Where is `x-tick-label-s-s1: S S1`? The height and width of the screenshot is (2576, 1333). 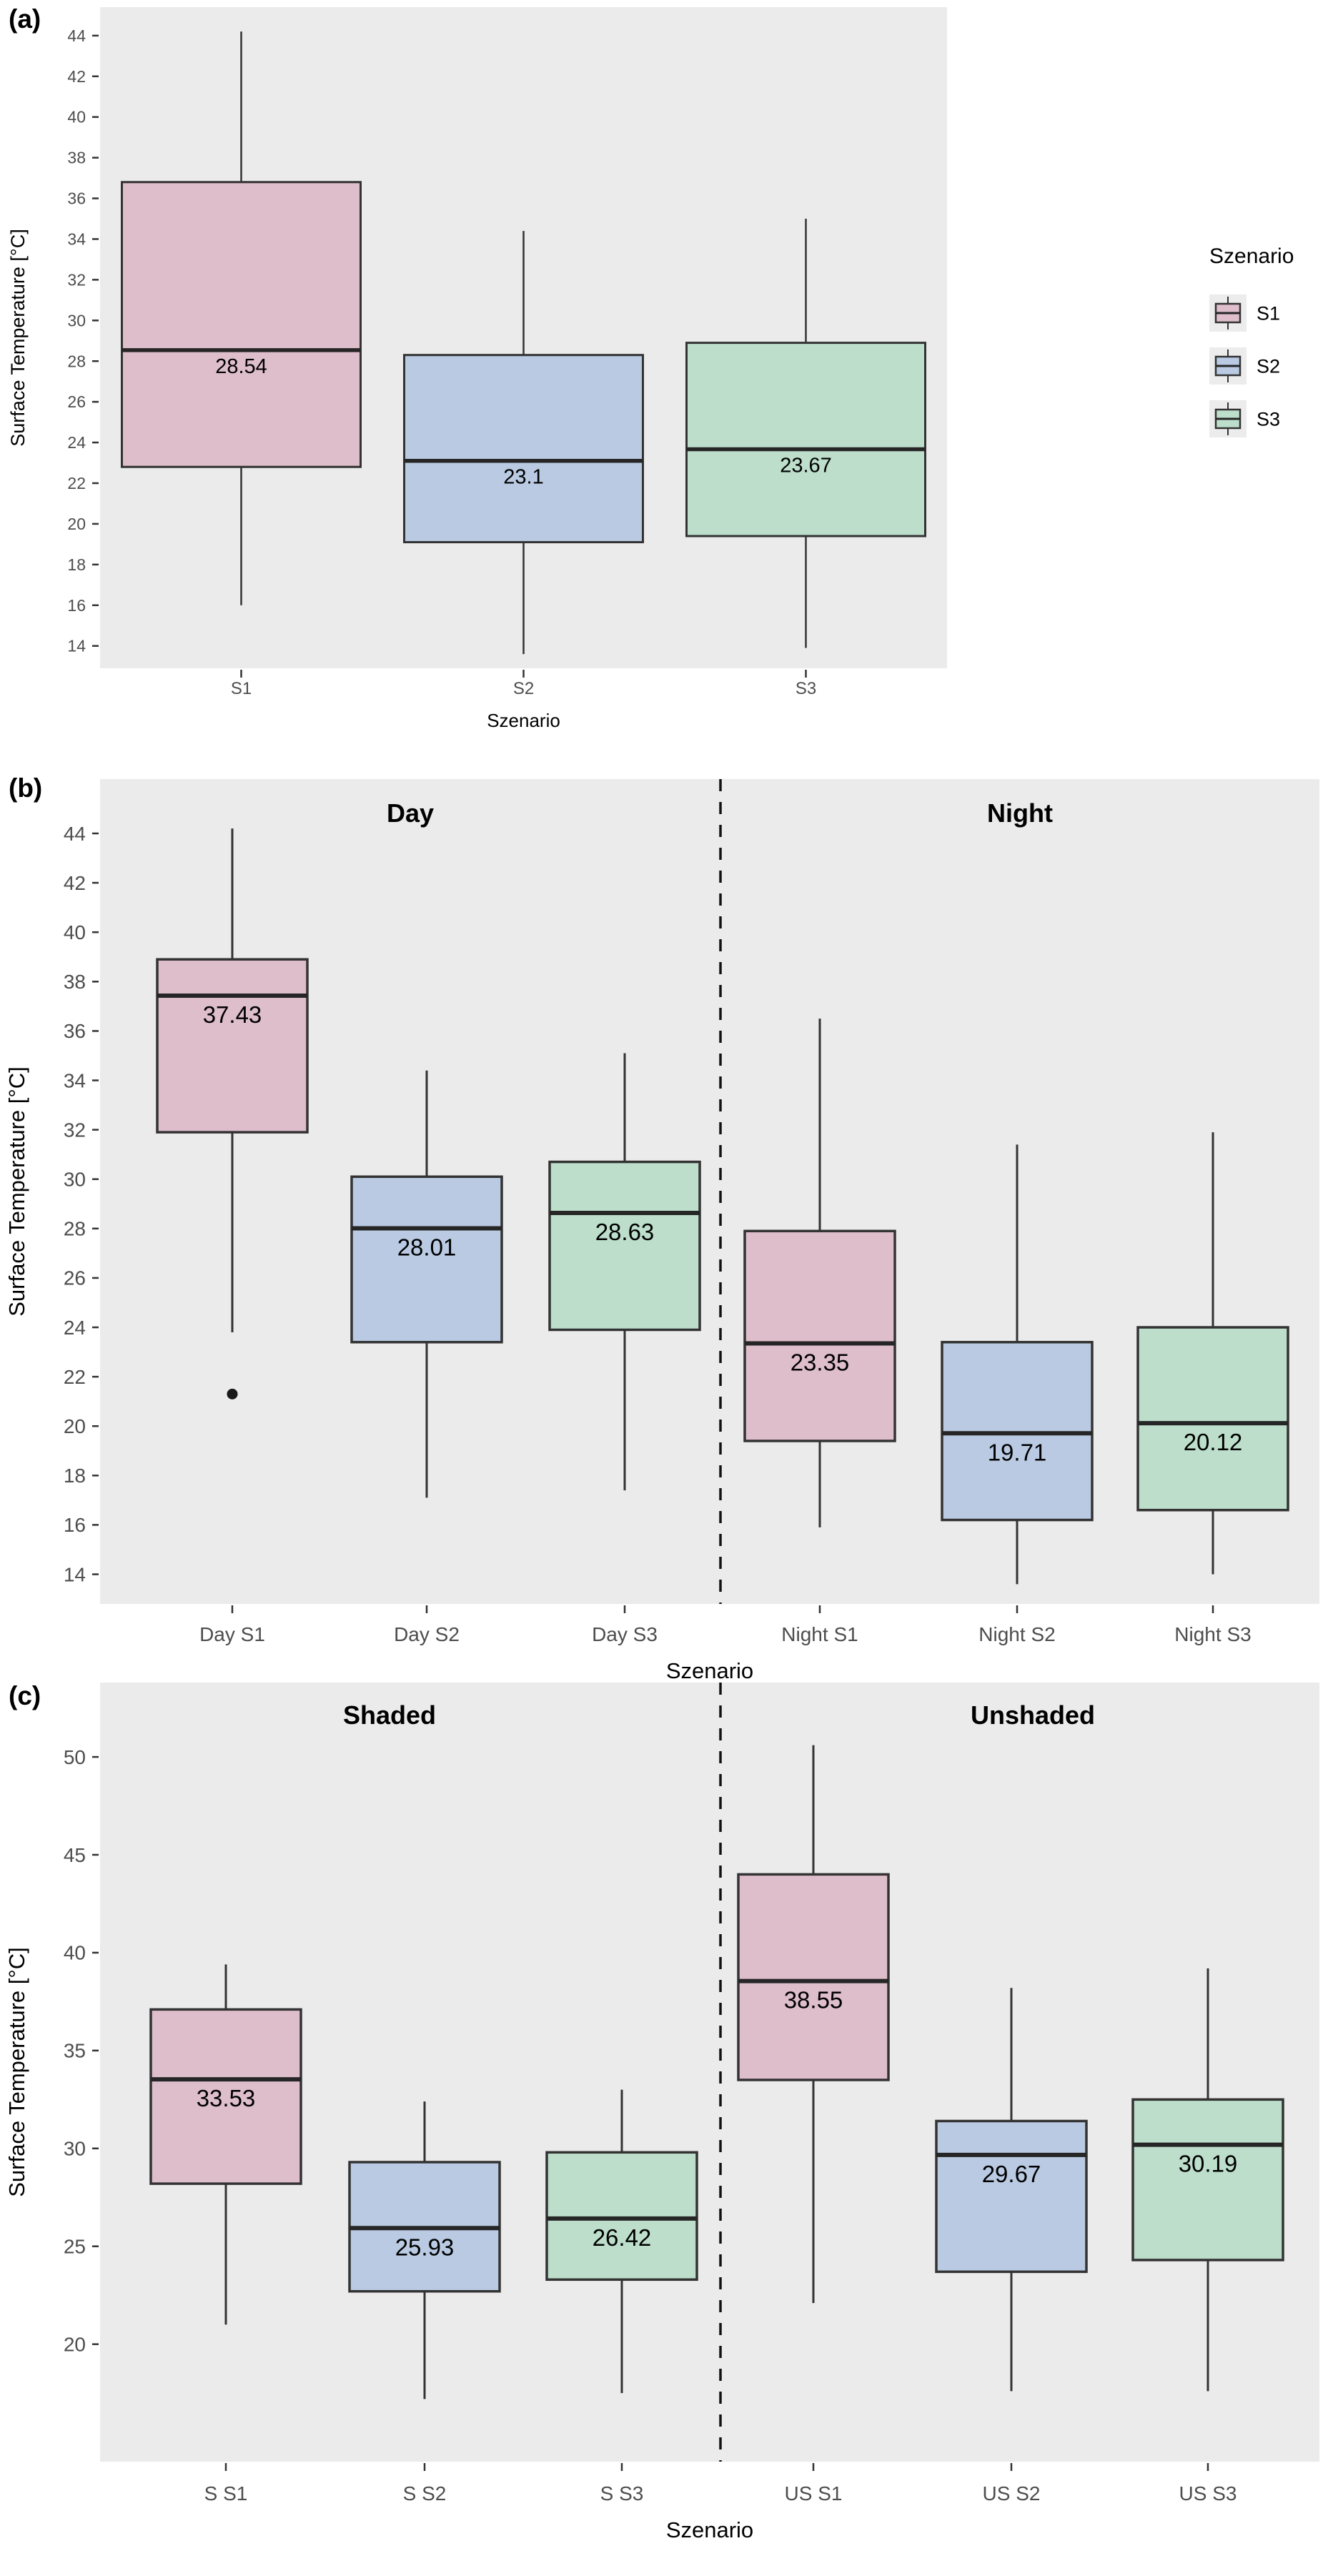
x-tick-label-s-s1: S S1 is located at coordinates (226, 2494).